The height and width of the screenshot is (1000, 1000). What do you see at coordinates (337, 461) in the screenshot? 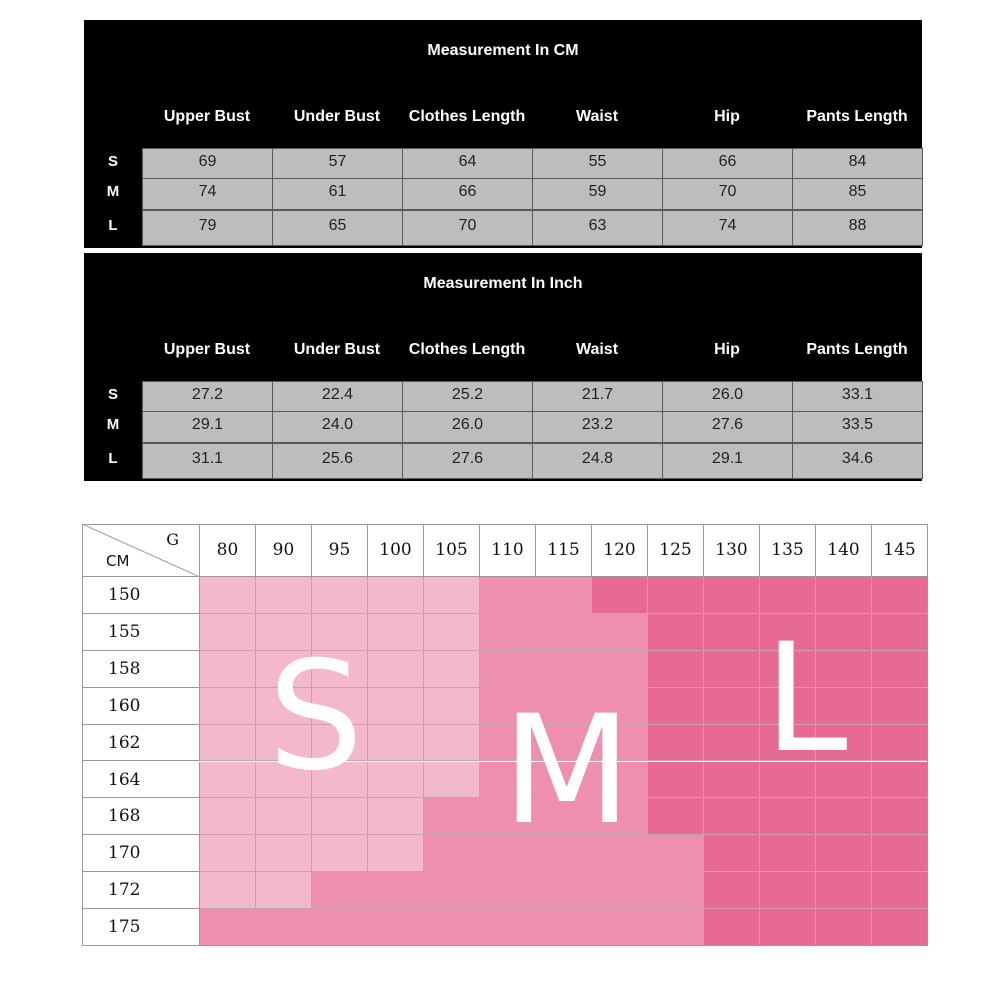
I see `table-cell: 25.6` at bounding box center [337, 461].